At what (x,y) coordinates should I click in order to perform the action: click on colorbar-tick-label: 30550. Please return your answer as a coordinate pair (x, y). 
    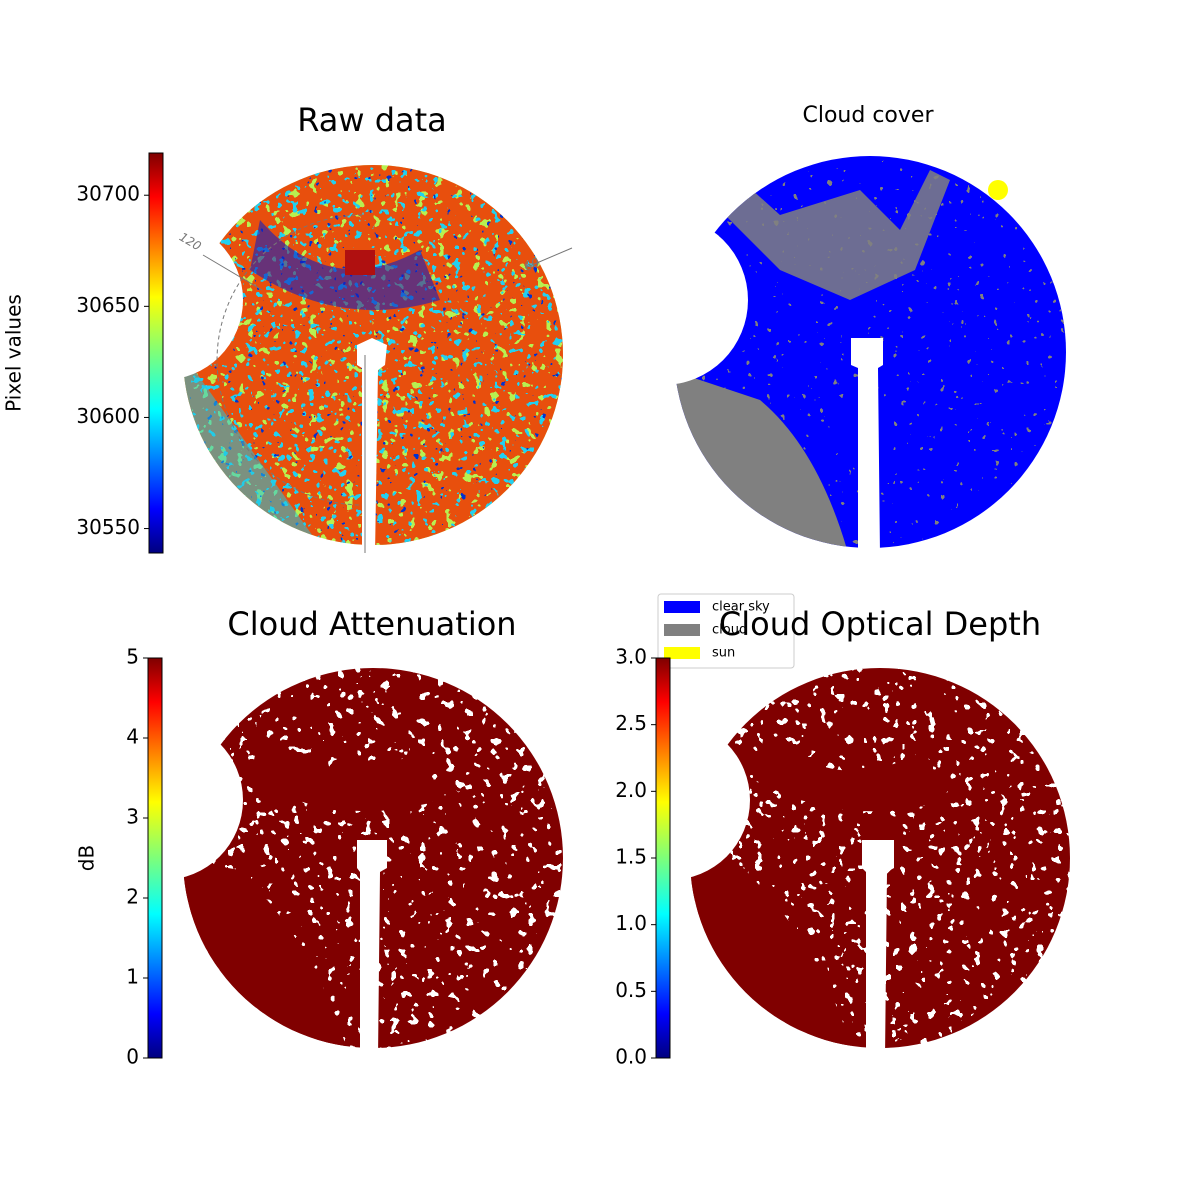
    Looking at the image, I should click on (108, 527).